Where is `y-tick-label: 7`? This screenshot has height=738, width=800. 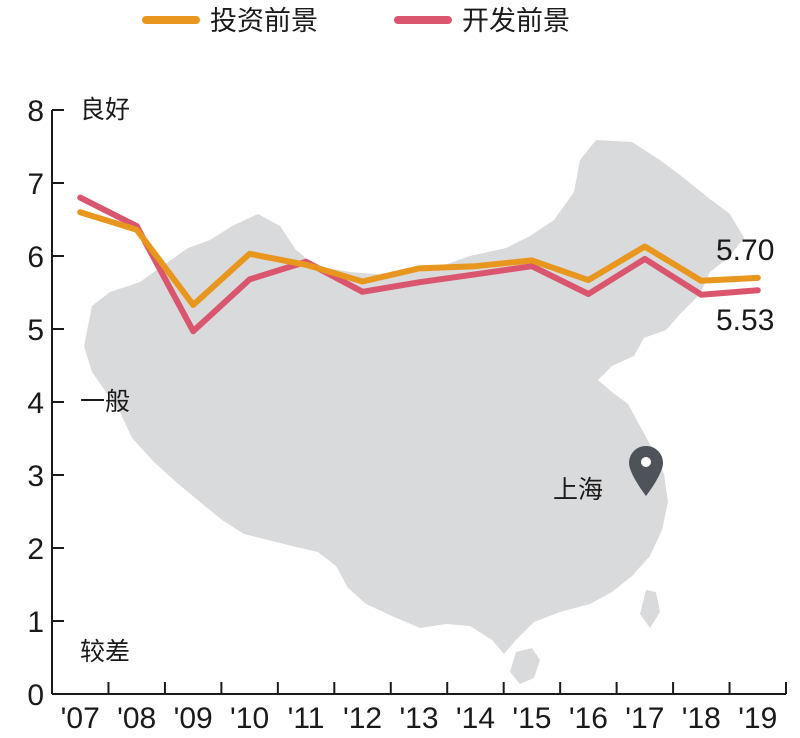 y-tick-label: 7 is located at coordinates (35, 184).